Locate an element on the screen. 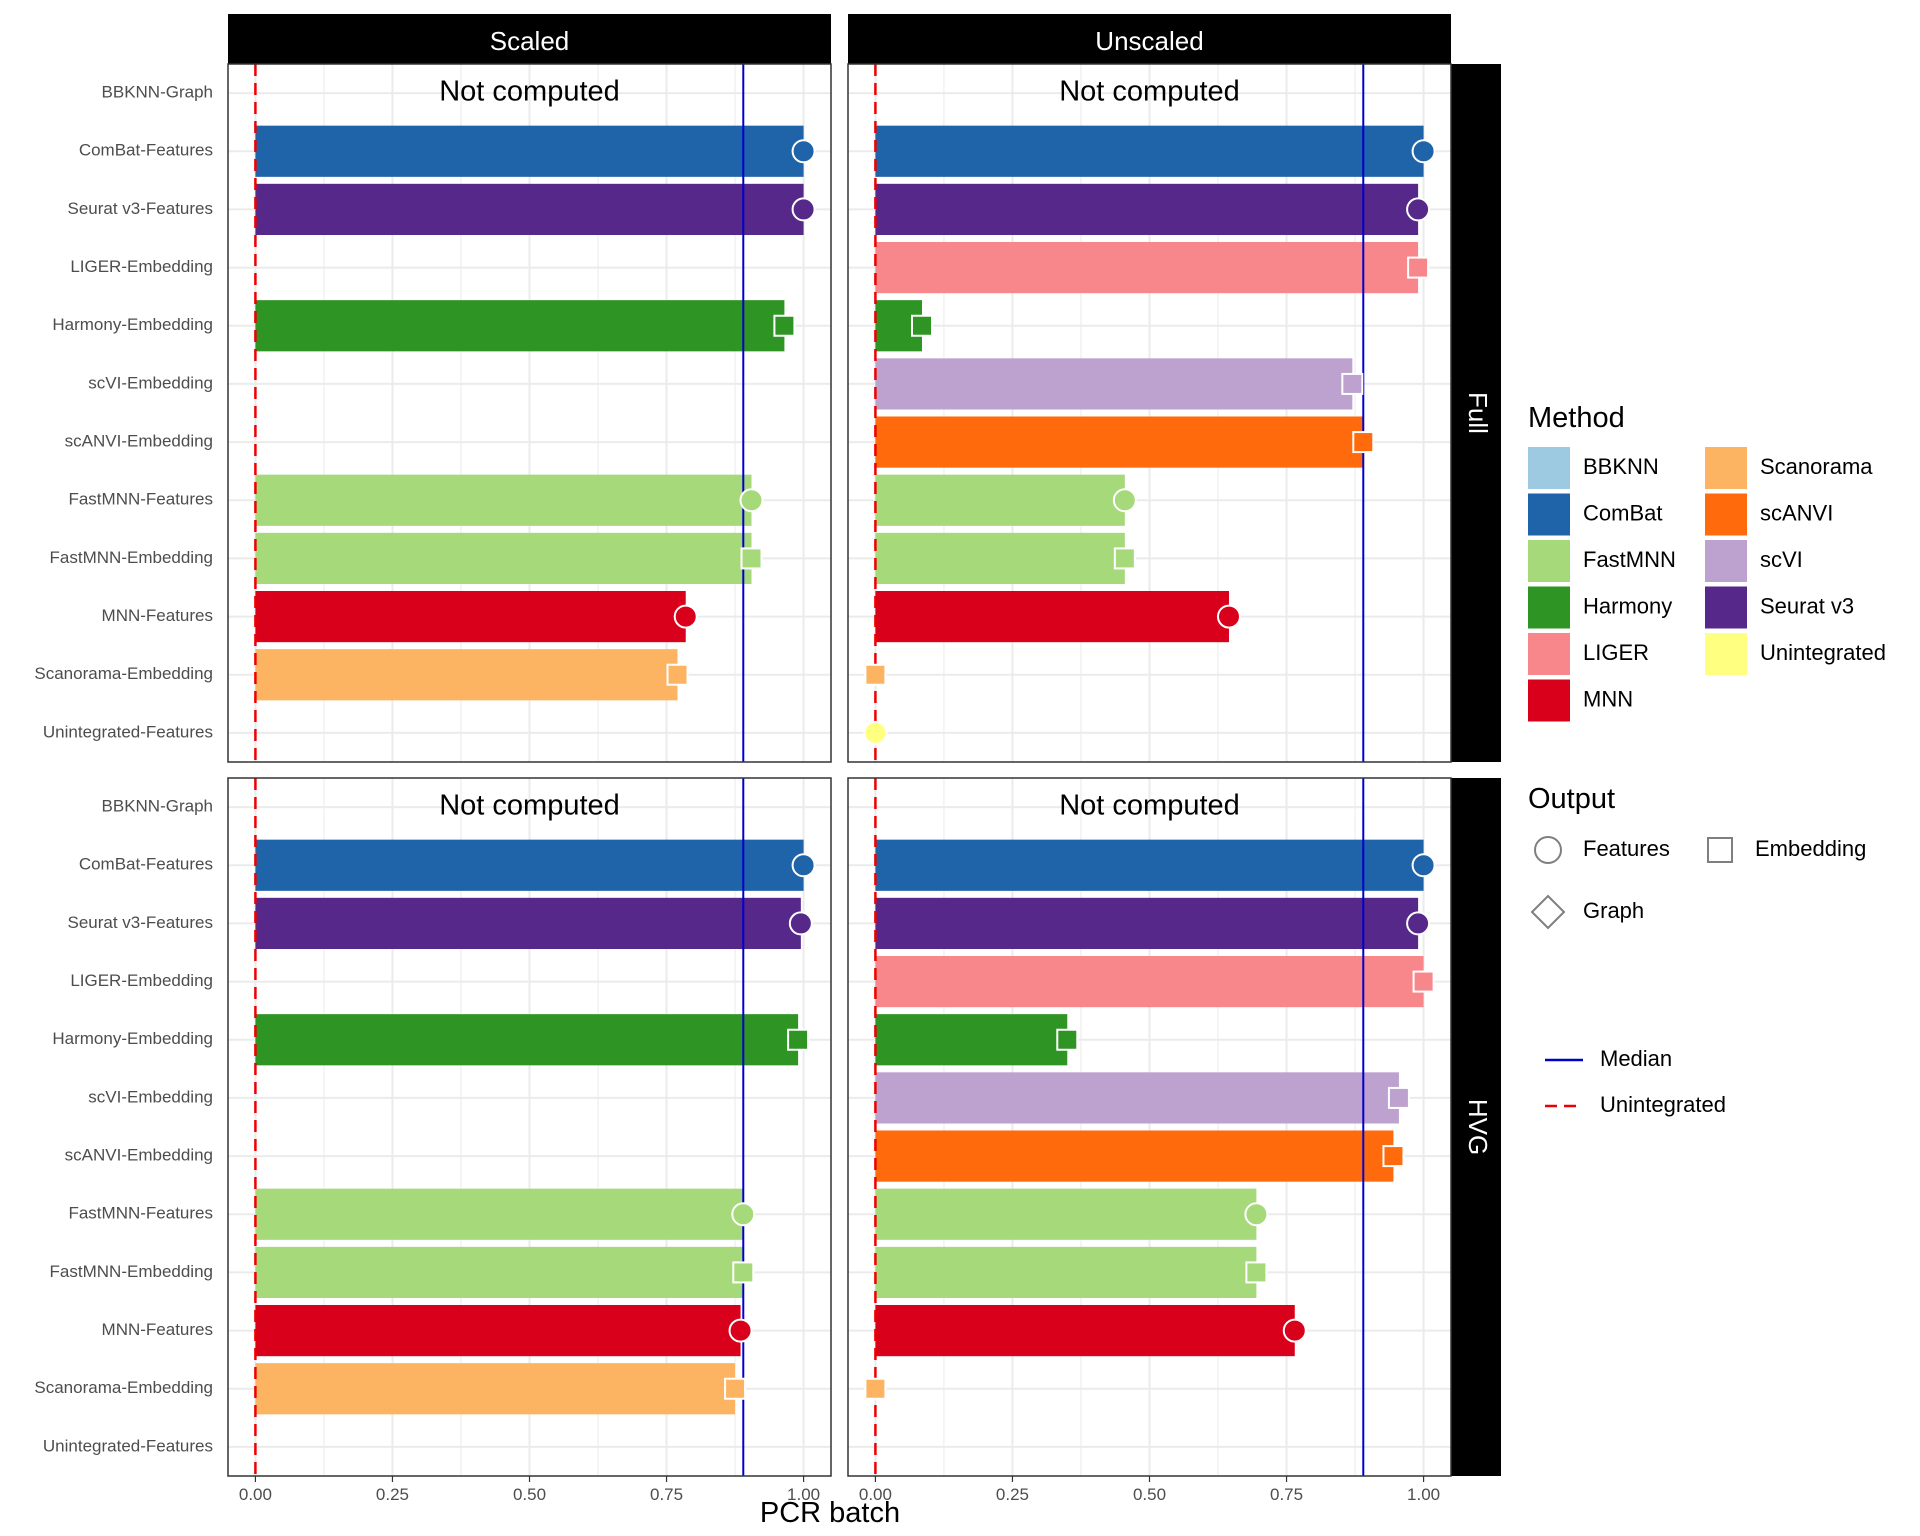 Image resolution: width=1920 pixels, height=1536 pixels. y-tick-label: Scanorama-Embedding is located at coordinates (123, 1387).